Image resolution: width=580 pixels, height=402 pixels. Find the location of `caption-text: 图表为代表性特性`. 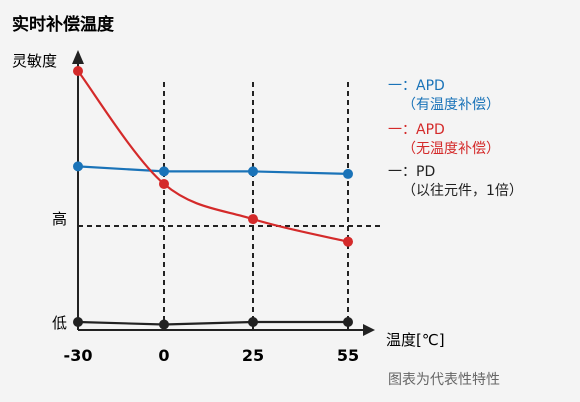

caption-text: 图表为代表性特性 is located at coordinates (444, 380).